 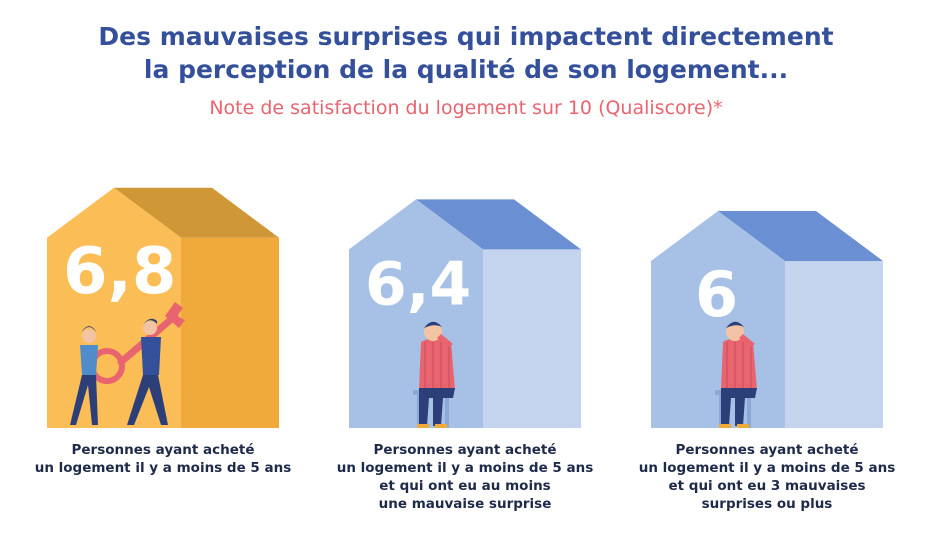 I want to click on caption-line: une mauvaise surprise, so click(x=465, y=504).